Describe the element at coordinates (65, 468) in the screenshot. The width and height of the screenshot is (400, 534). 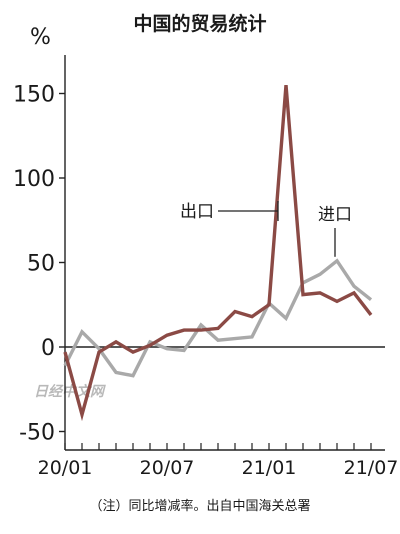
I see `x-tick-label: 20/01` at that location.